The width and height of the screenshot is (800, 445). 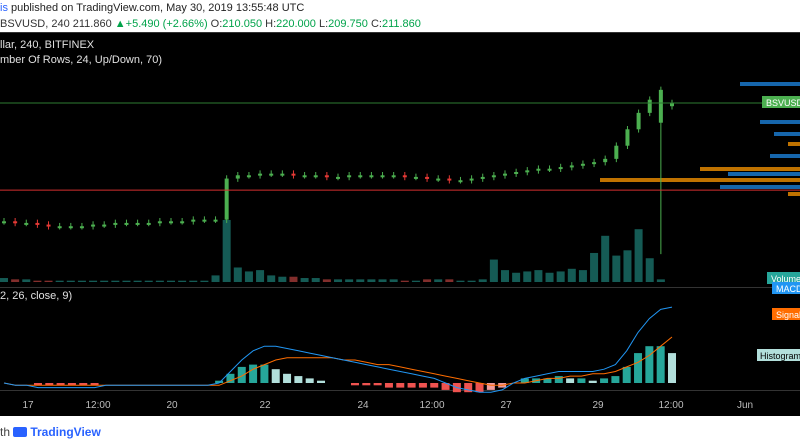 What do you see at coordinates (65, 432) in the screenshot?
I see `tradingview-brand: TradingView` at bounding box center [65, 432].